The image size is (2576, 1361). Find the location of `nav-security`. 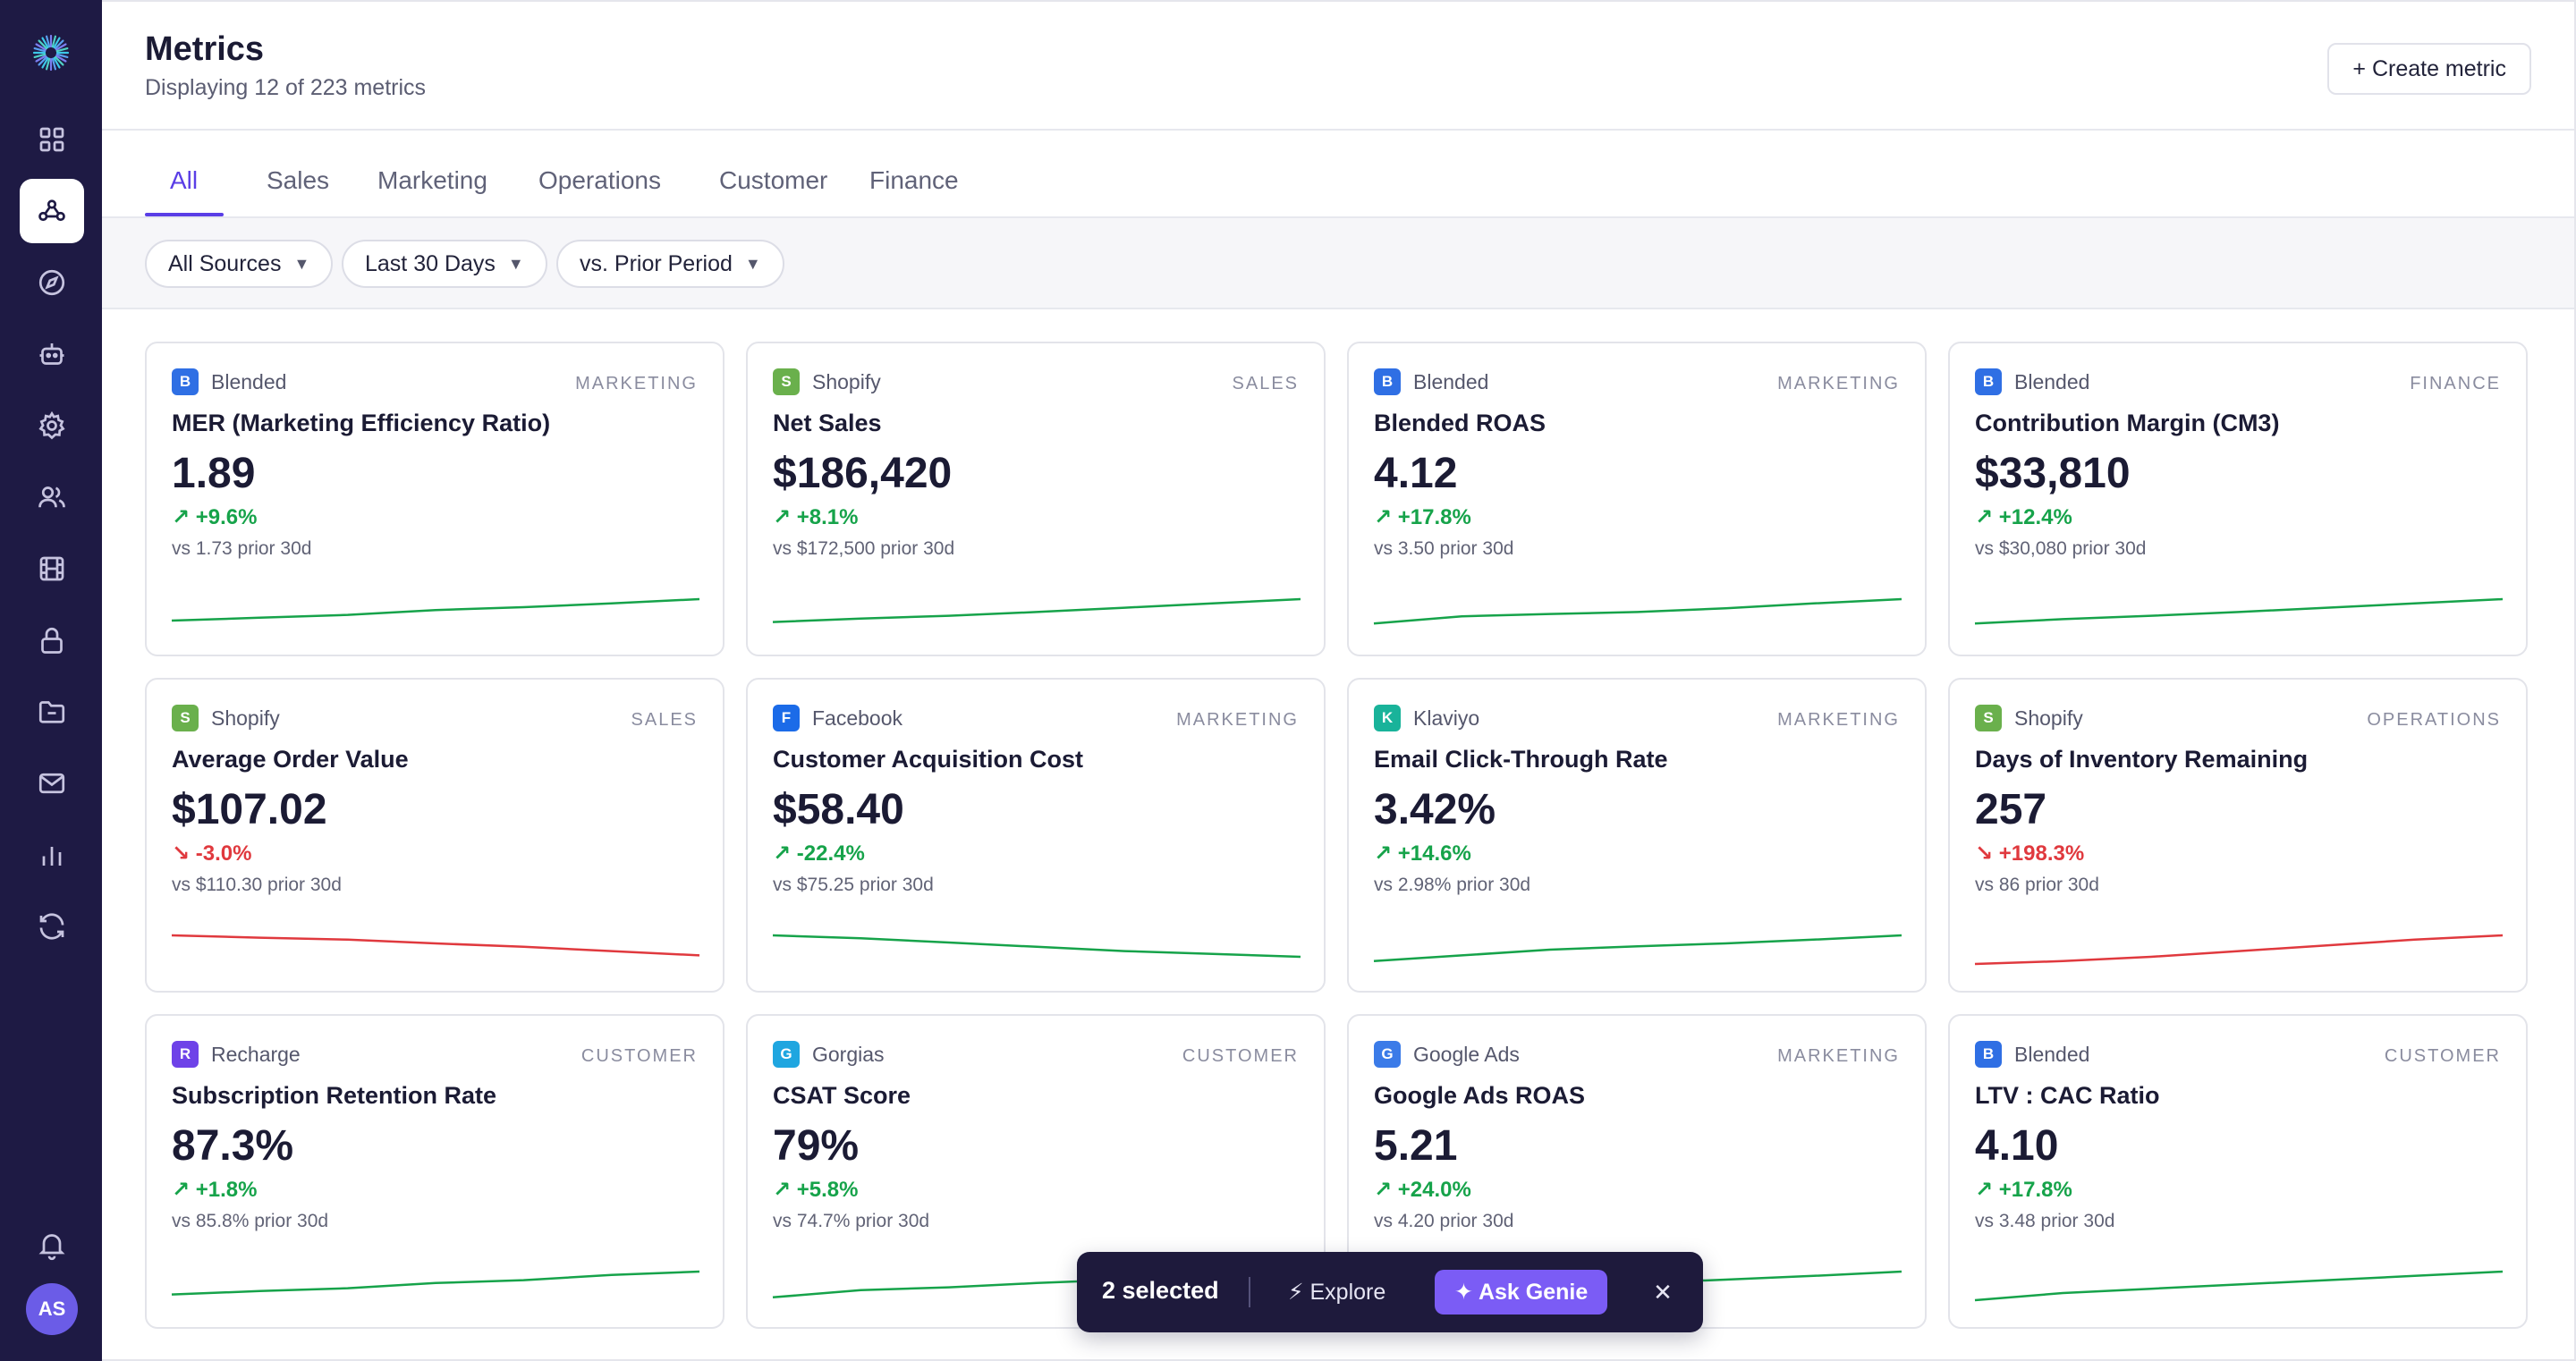

nav-security is located at coordinates (52, 640).